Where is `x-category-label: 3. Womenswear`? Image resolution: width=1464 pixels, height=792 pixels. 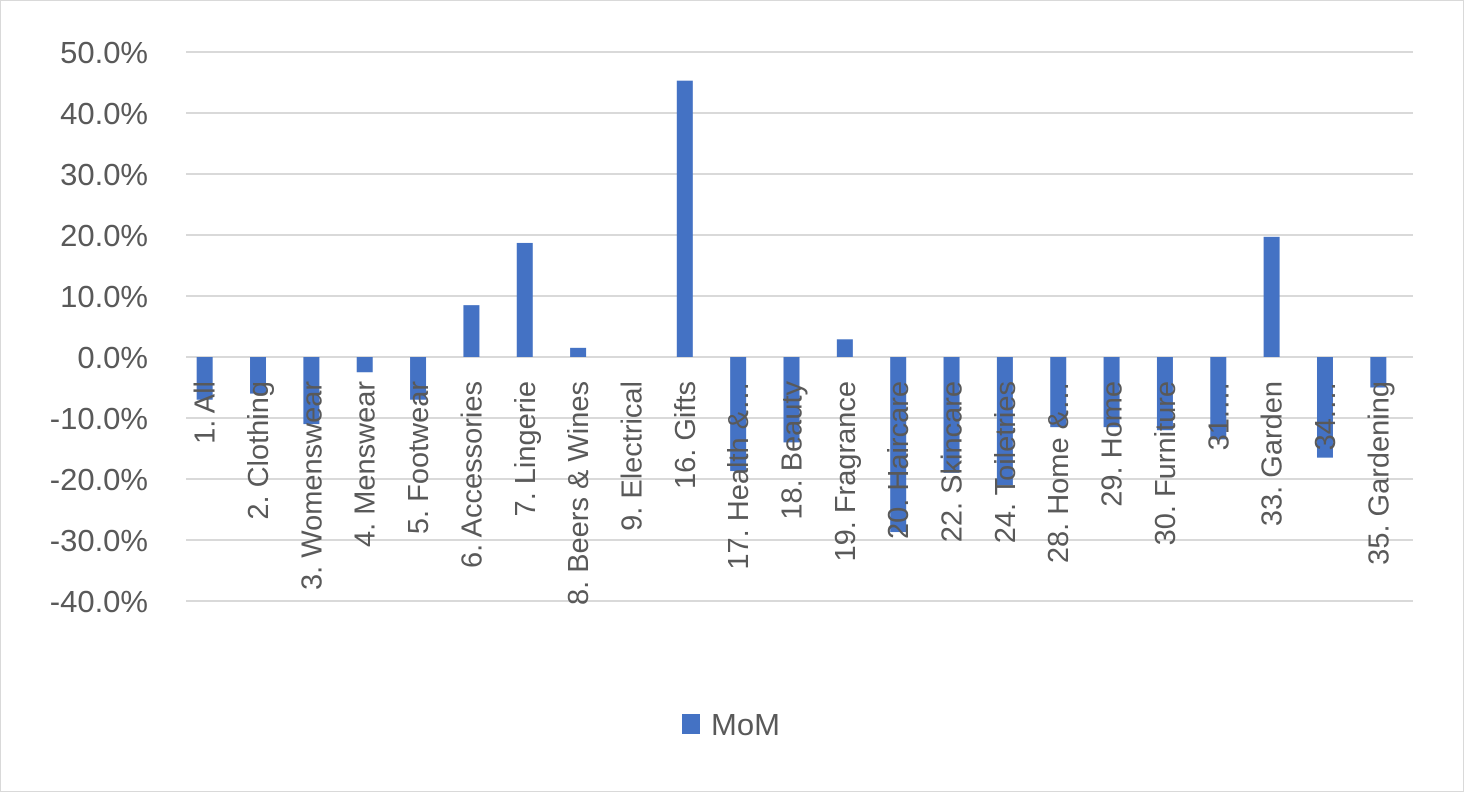
x-category-label: 3. Womenswear is located at coordinates (312, 485).